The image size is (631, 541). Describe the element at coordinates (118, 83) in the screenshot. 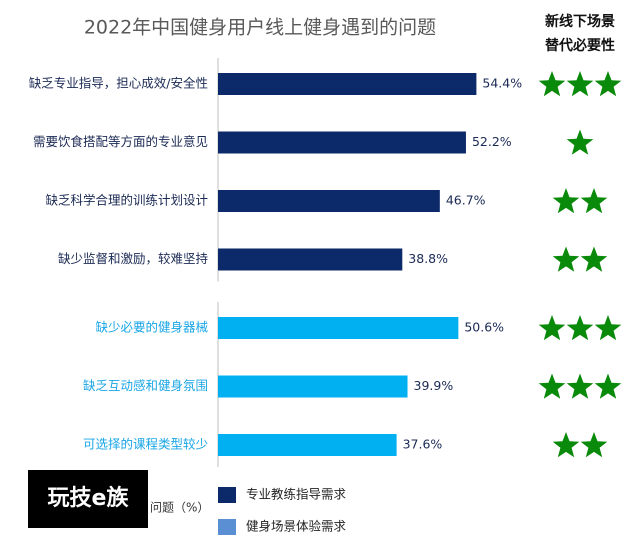

I see `category-label: 缺乏专业指导，担心成效/安全性` at that location.